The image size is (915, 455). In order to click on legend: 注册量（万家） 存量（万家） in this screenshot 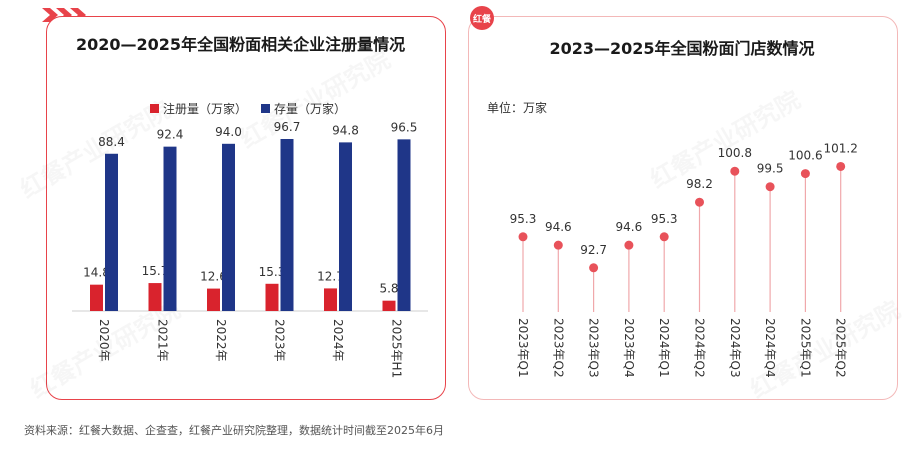, I will do `click(248, 108)`.